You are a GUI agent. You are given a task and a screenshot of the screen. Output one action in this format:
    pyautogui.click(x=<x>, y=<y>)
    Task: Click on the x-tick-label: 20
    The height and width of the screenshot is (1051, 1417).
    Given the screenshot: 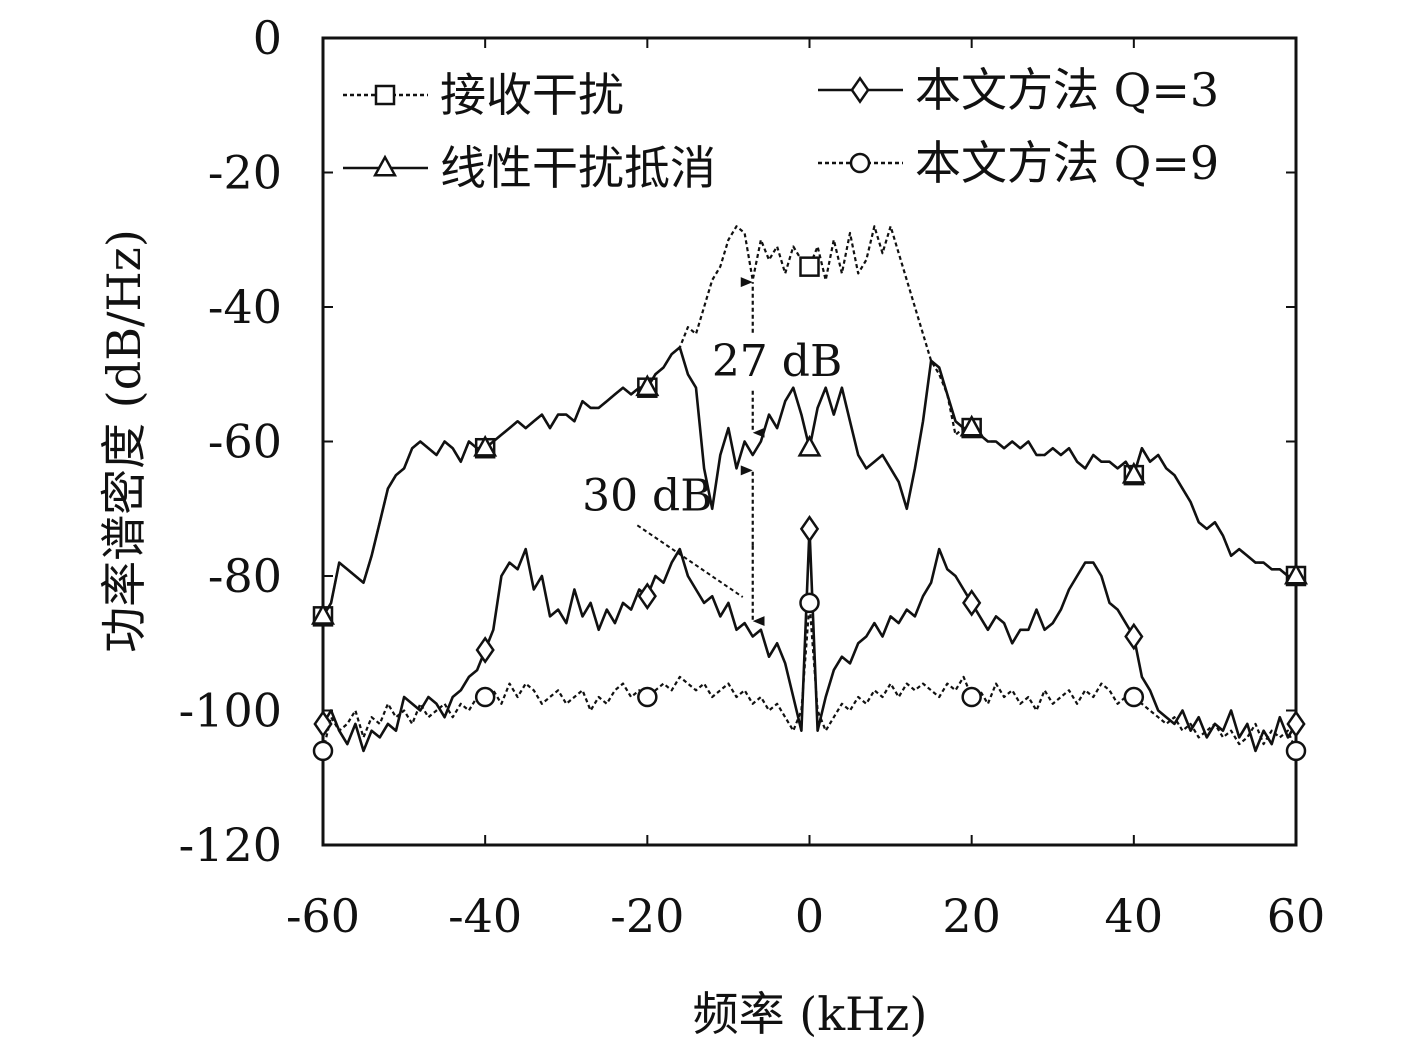 What is the action you would take?
    pyautogui.click(x=971, y=916)
    